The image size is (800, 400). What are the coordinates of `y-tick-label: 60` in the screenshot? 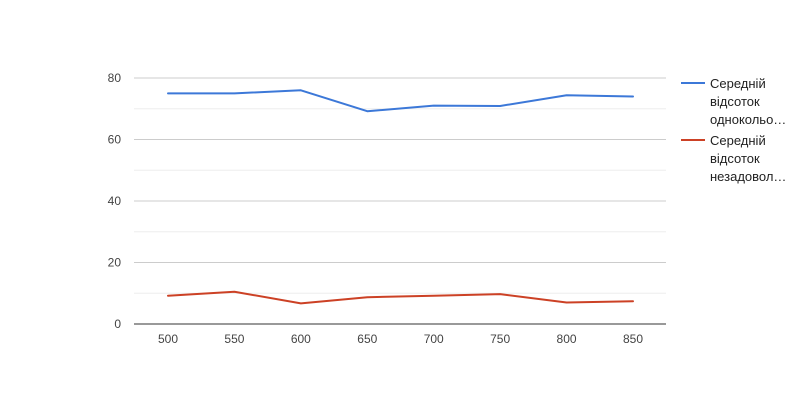 It's located at (115, 140).